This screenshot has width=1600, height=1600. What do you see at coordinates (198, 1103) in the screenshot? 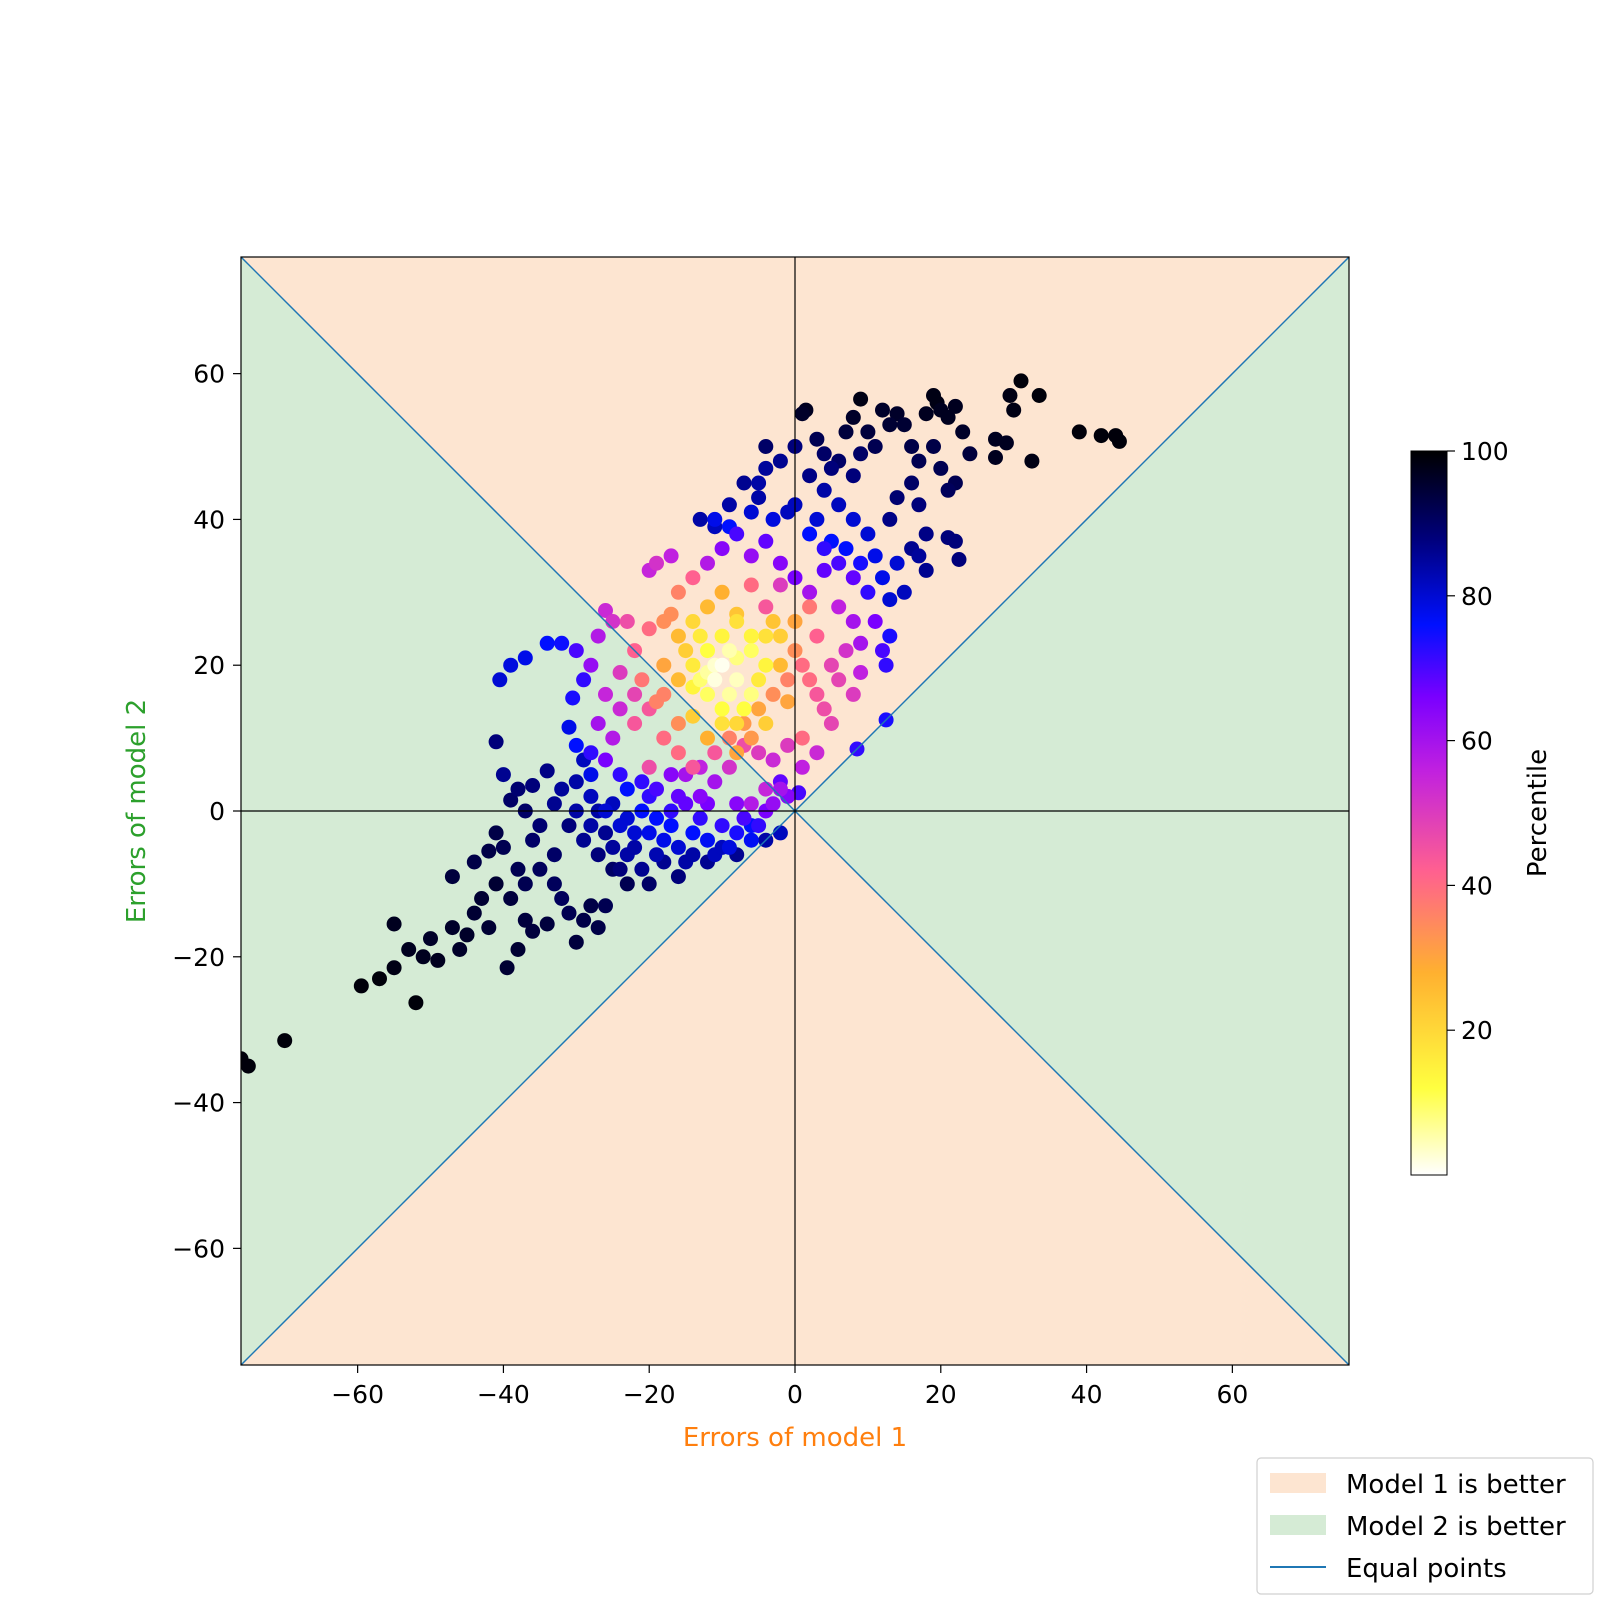
I see `y-tick-label: −40` at bounding box center [198, 1103].